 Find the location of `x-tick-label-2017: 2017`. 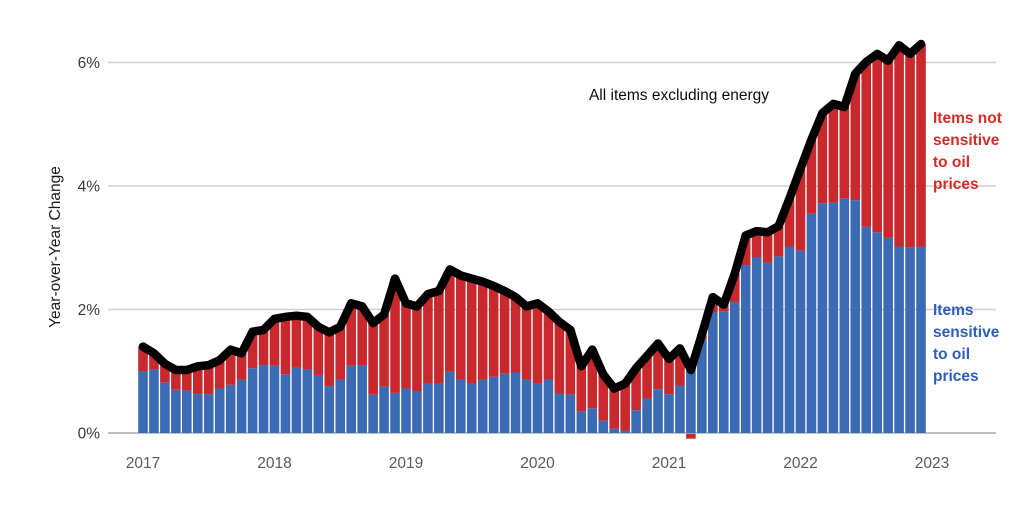

x-tick-label-2017: 2017 is located at coordinates (143, 463).